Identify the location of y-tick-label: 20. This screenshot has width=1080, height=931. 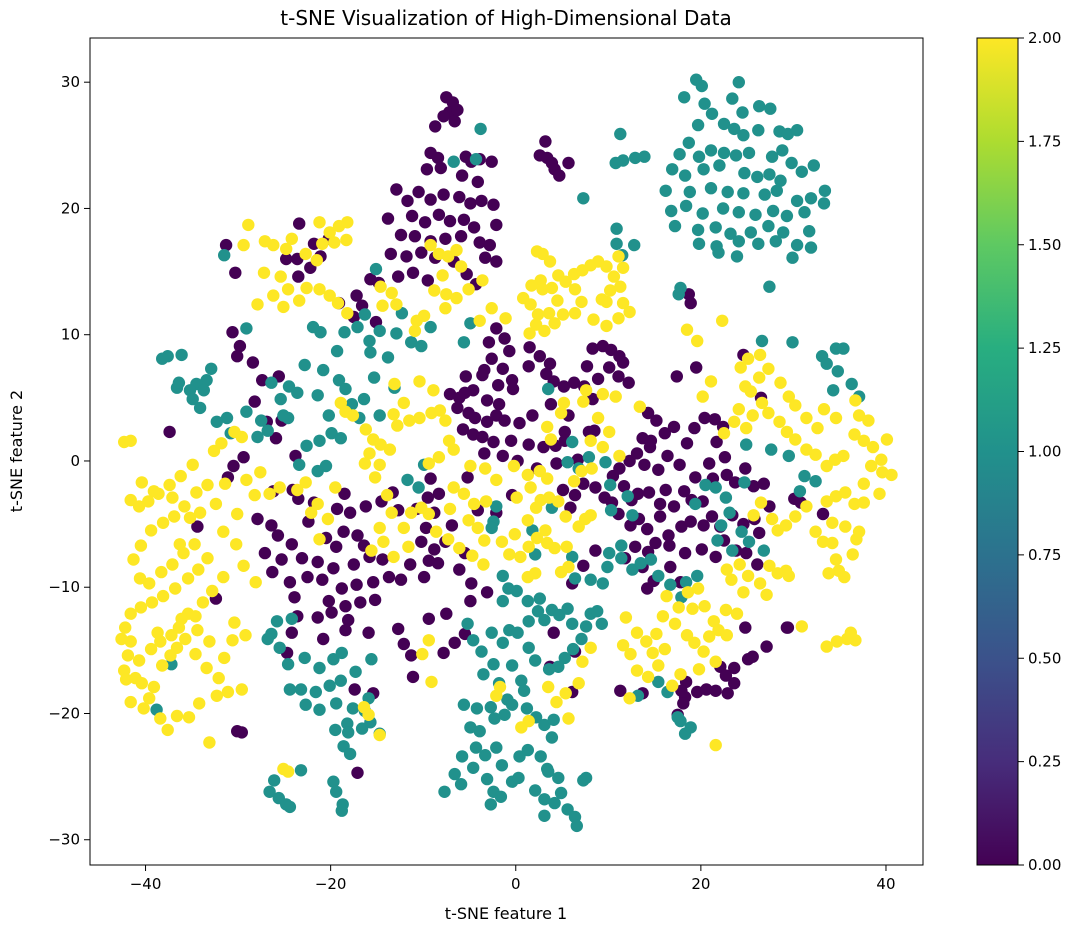
(70, 208).